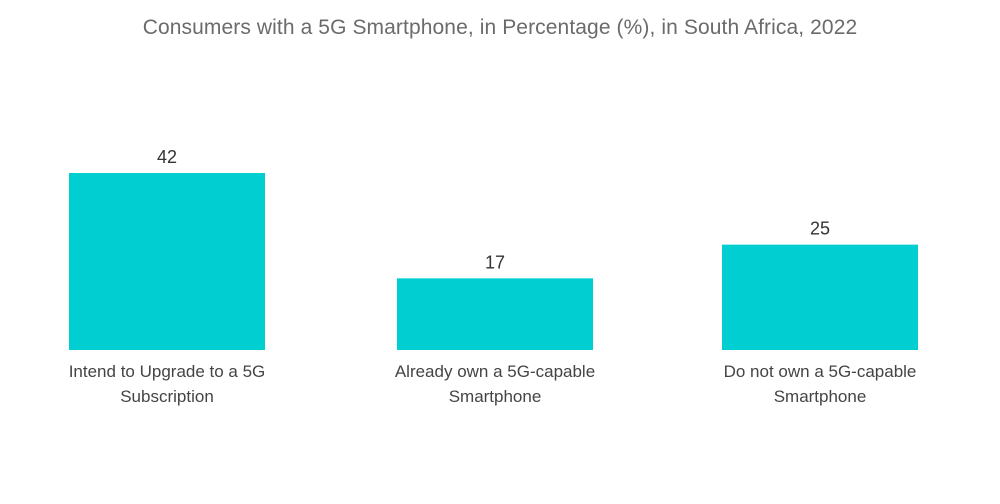  Describe the element at coordinates (820, 396) in the screenshot. I see `category-label-3-line-2: Smartphone` at that location.